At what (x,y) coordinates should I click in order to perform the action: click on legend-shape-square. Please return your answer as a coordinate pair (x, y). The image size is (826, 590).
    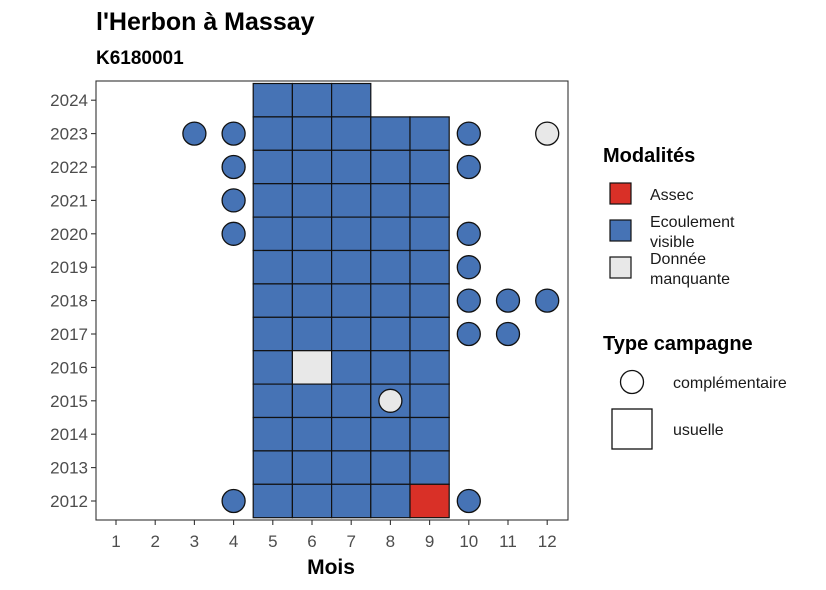
    Looking at the image, I should click on (632, 429).